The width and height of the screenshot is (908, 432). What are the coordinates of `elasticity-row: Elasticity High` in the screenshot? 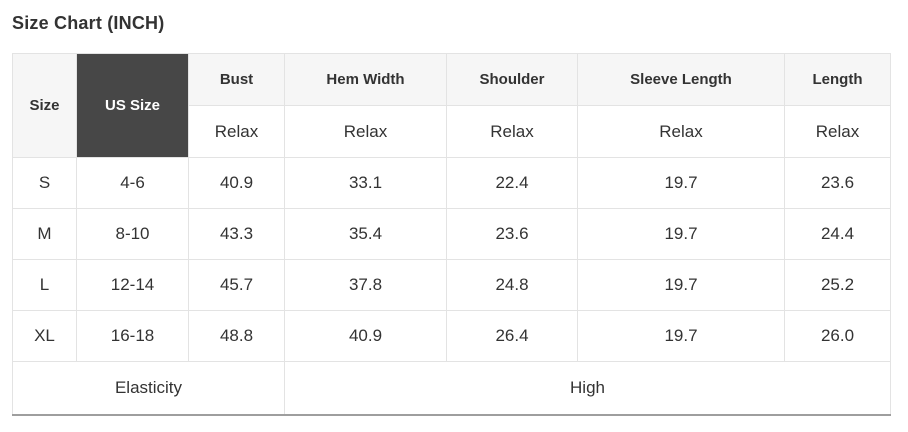 It's located at (451, 388).